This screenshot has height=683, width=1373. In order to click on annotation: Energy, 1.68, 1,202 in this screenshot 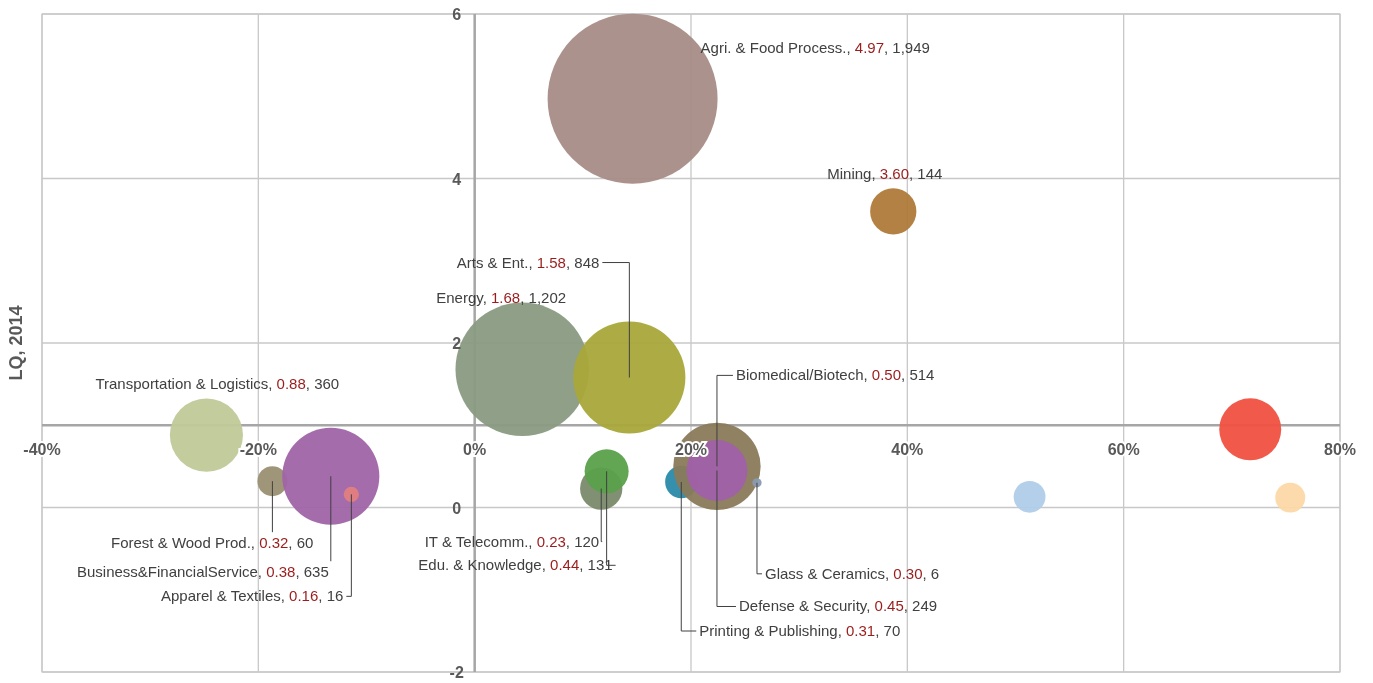, I will do `click(501, 298)`.